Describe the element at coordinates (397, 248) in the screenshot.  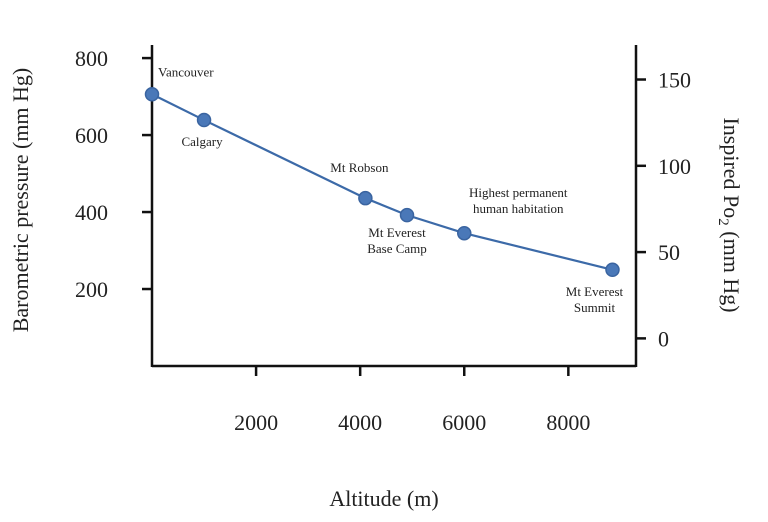
I see `annotation-line: Base Camp` at that location.